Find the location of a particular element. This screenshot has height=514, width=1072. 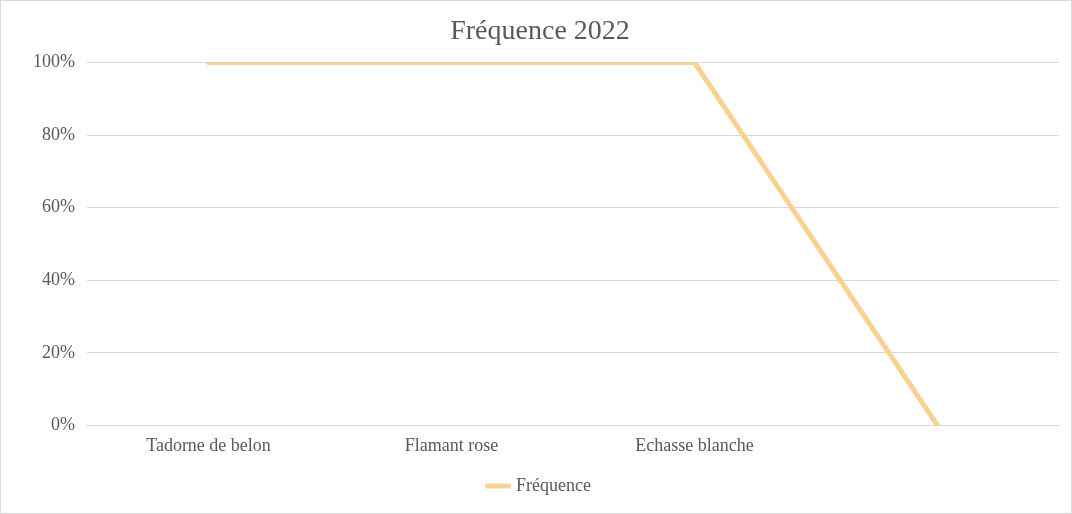

y-tick-label: 60% is located at coordinates (58, 206).